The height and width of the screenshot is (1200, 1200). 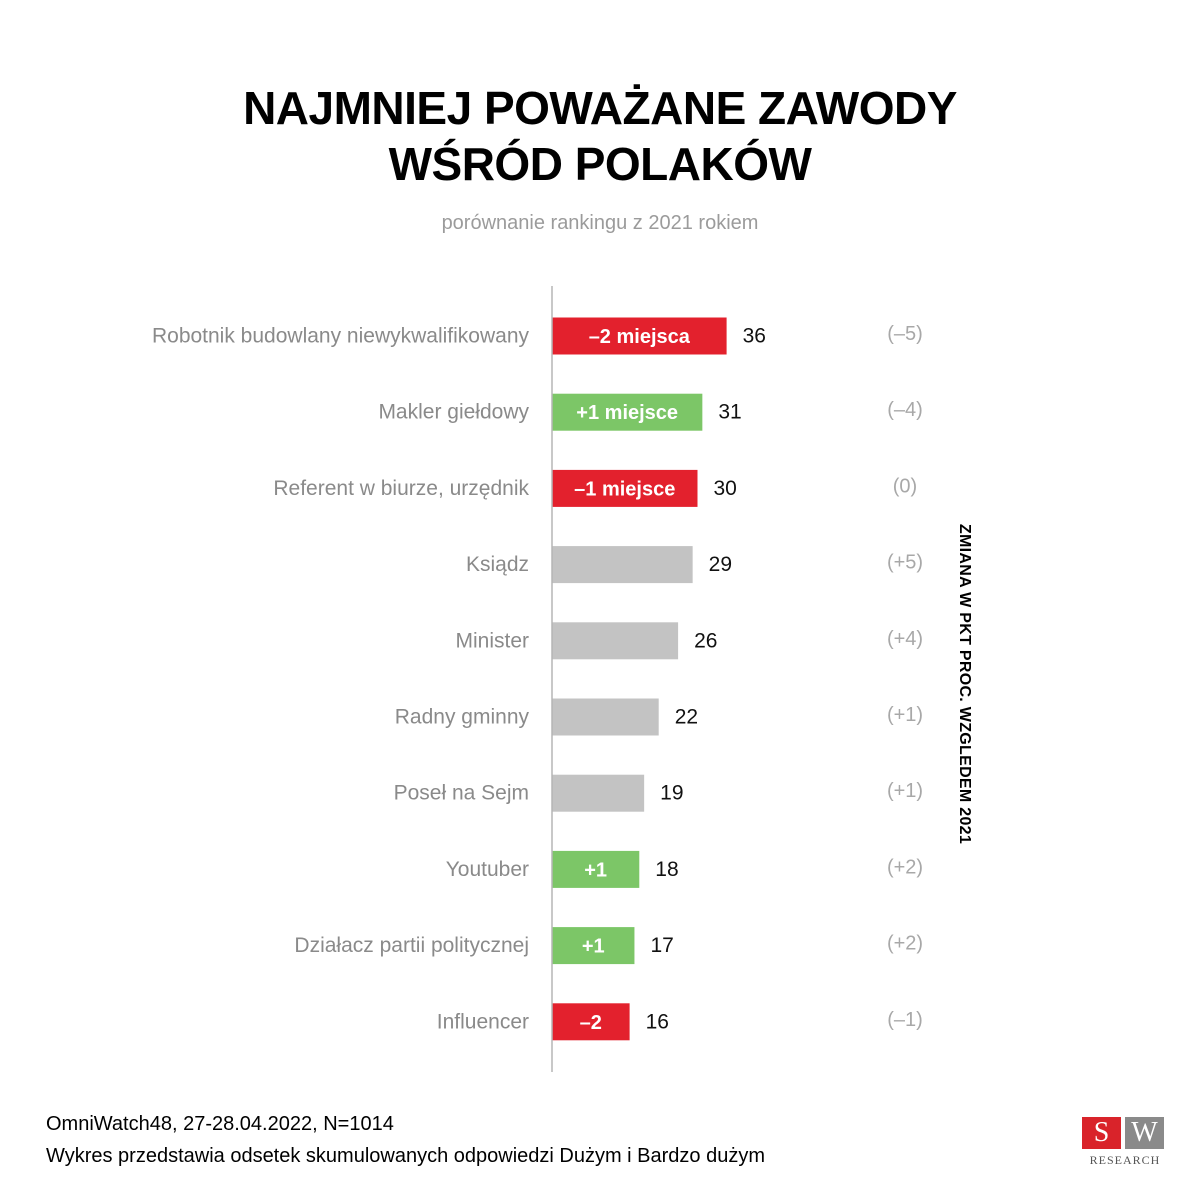 What do you see at coordinates (453, 412) in the screenshot?
I see `category-label: Makler giełdowy` at bounding box center [453, 412].